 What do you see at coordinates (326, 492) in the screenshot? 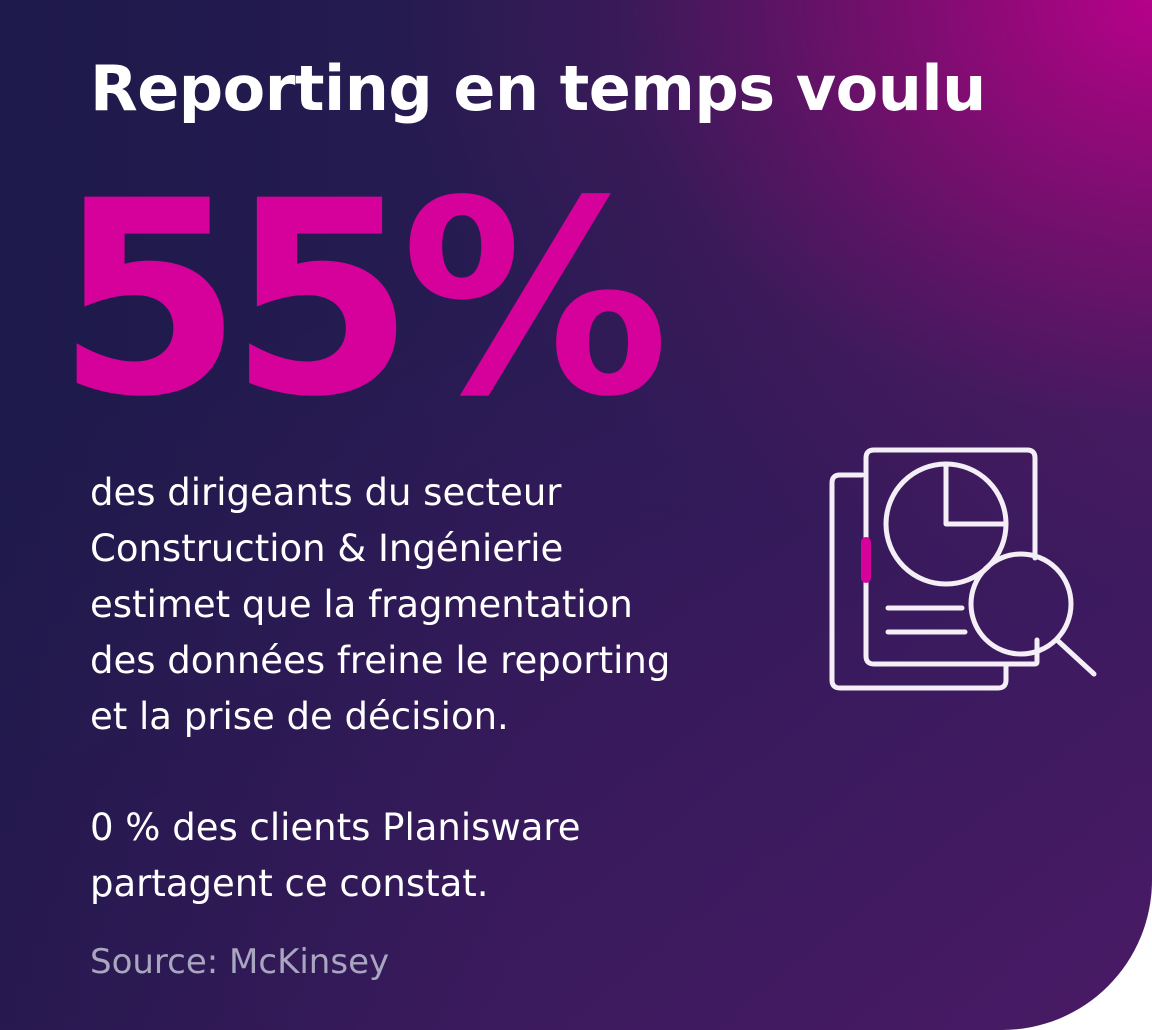
I see `description-line: des dirigeants du secteur` at bounding box center [326, 492].